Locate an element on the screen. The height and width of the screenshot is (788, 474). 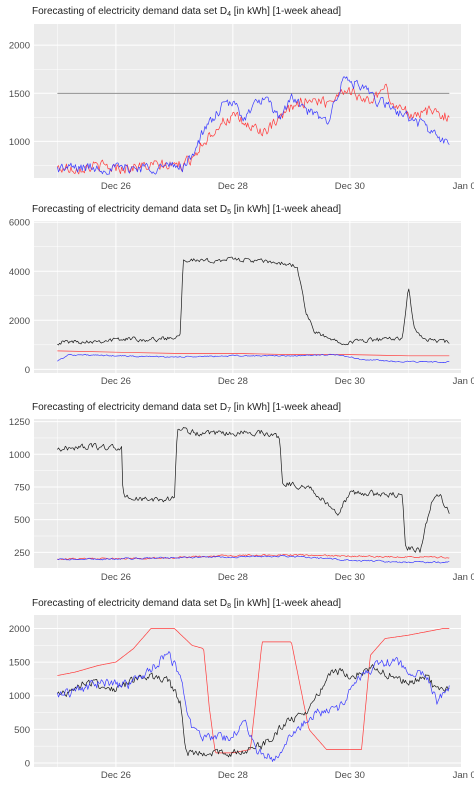
y-tick-label: 6000 is located at coordinates (19, 223).